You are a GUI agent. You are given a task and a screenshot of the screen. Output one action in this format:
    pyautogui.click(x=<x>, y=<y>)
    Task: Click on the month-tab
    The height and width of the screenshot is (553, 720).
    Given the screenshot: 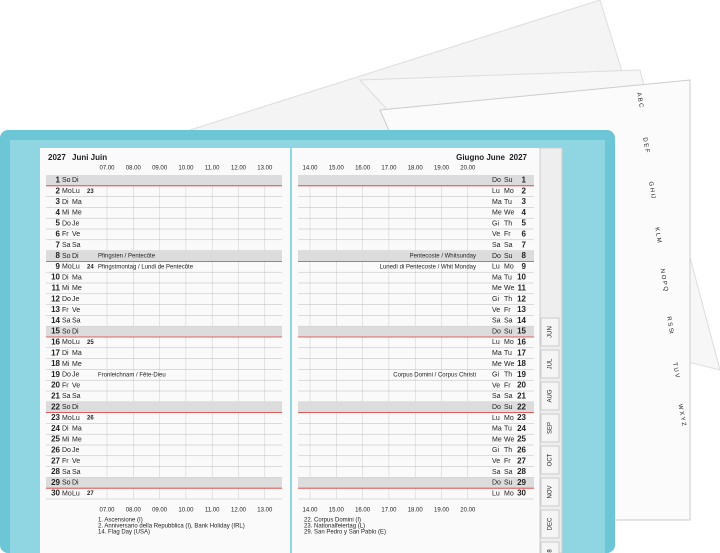 What is the action you would take?
    pyautogui.click(x=550, y=428)
    